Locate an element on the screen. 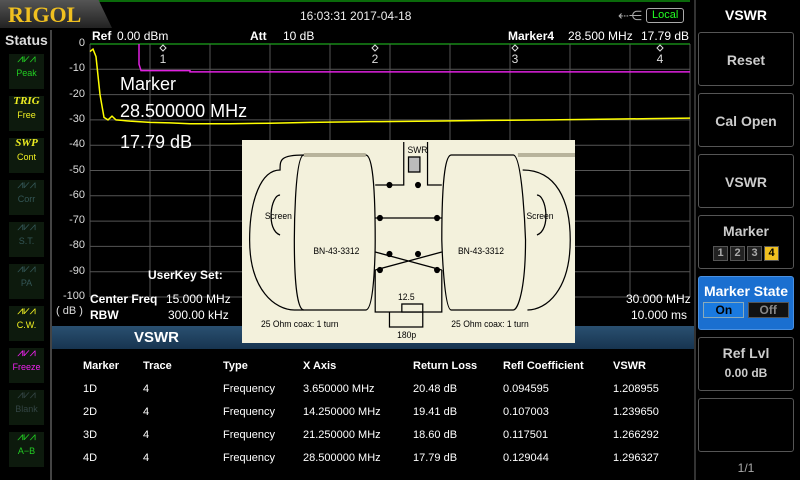  table-cell: 21.250000 MHz is located at coordinates (342, 435).